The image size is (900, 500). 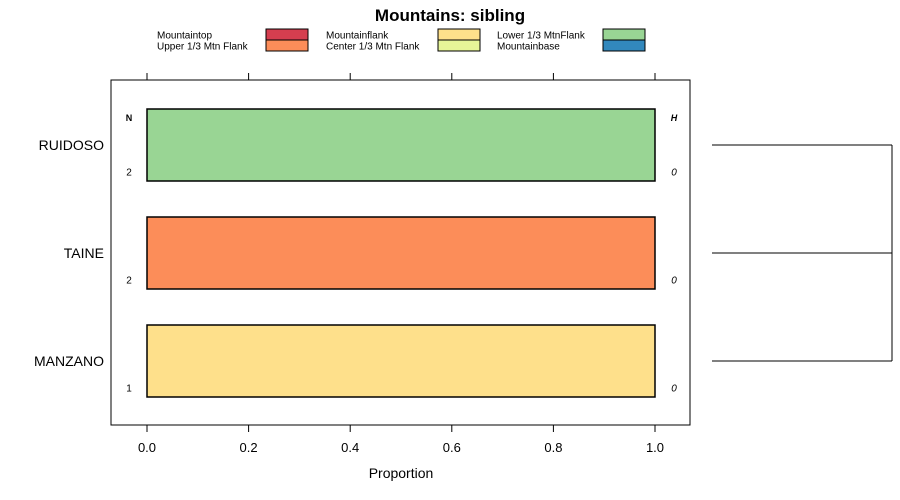 I want to click on legend-label: Center 1/3 Mtn Flank, so click(x=373, y=47).